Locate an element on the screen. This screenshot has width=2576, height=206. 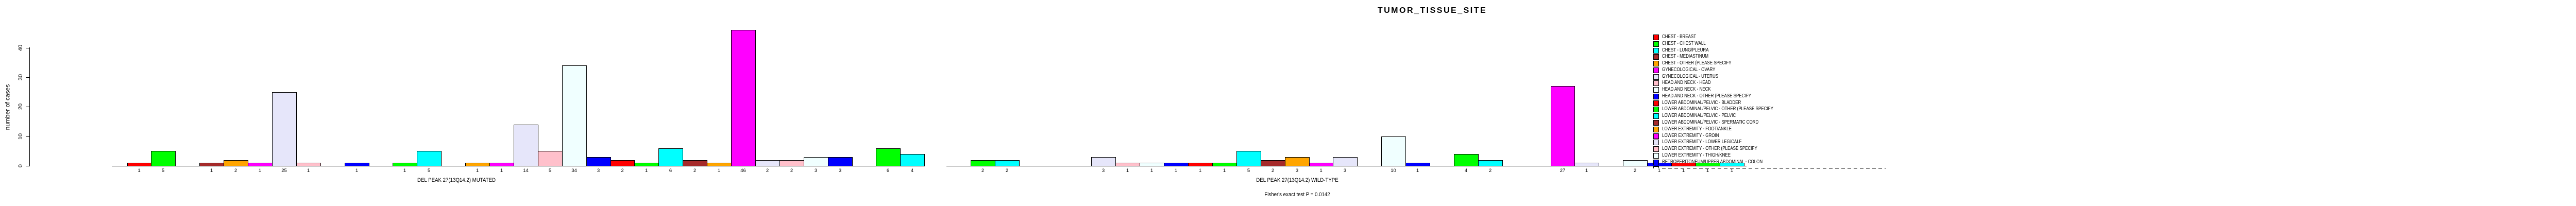
bar-count-label: 25 is located at coordinates (284, 171).